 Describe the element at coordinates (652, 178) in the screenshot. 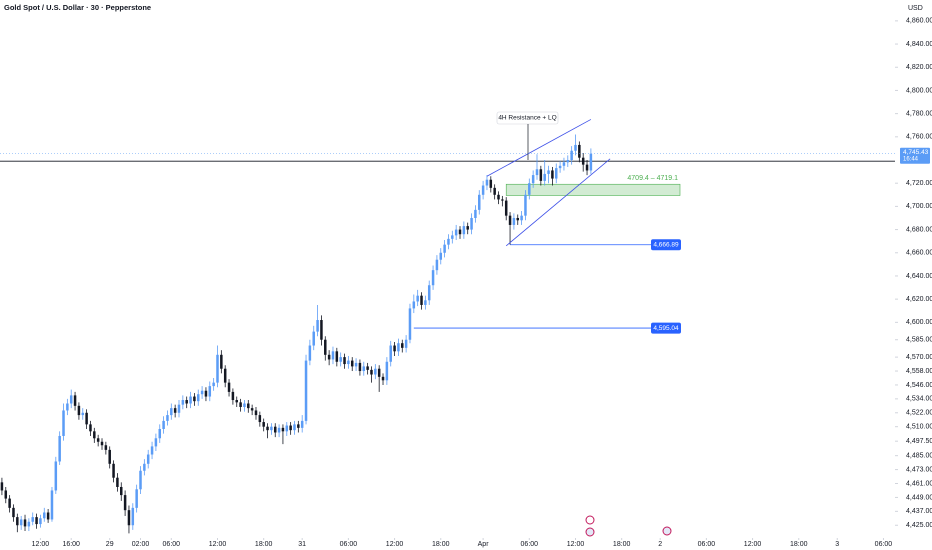

I see `zone-label: 4709.4 – 4719.1` at that location.